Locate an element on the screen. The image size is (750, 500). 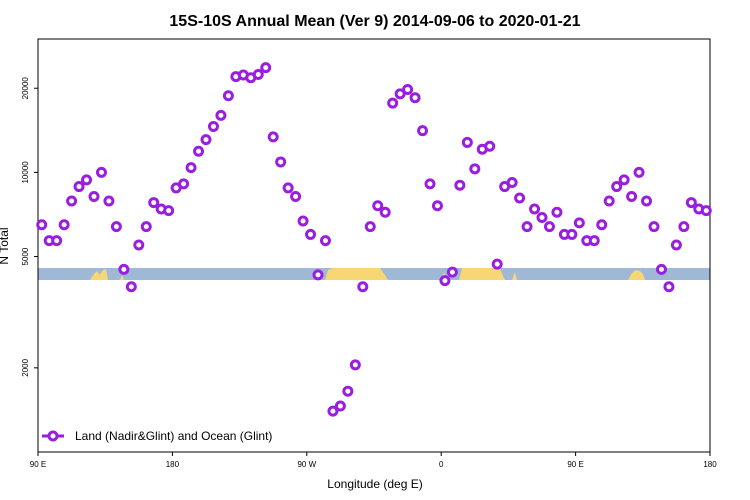
legend-entry-label: Land (Nadir&Glint) and Ocean (Glint) is located at coordinates (173, 436).